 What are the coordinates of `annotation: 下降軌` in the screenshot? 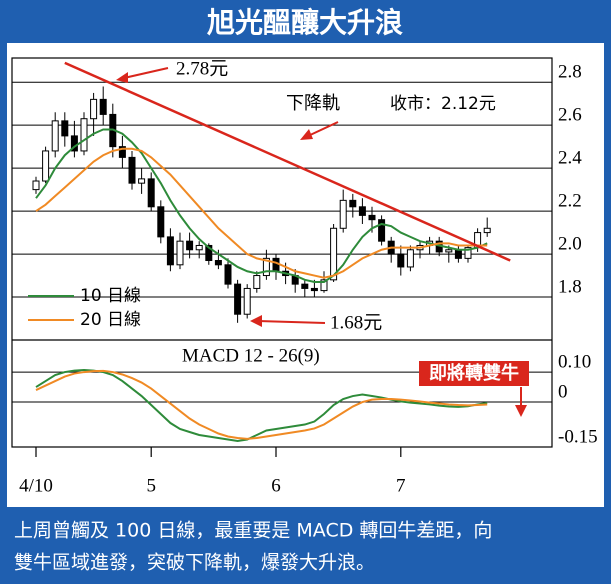 It's located at (313, 103).